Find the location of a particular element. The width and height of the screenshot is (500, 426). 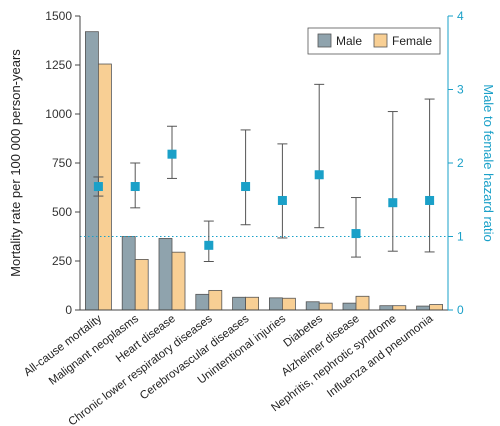

y-axis-right-title: Male to female hazard ratio is located at coordinates (488, 163).